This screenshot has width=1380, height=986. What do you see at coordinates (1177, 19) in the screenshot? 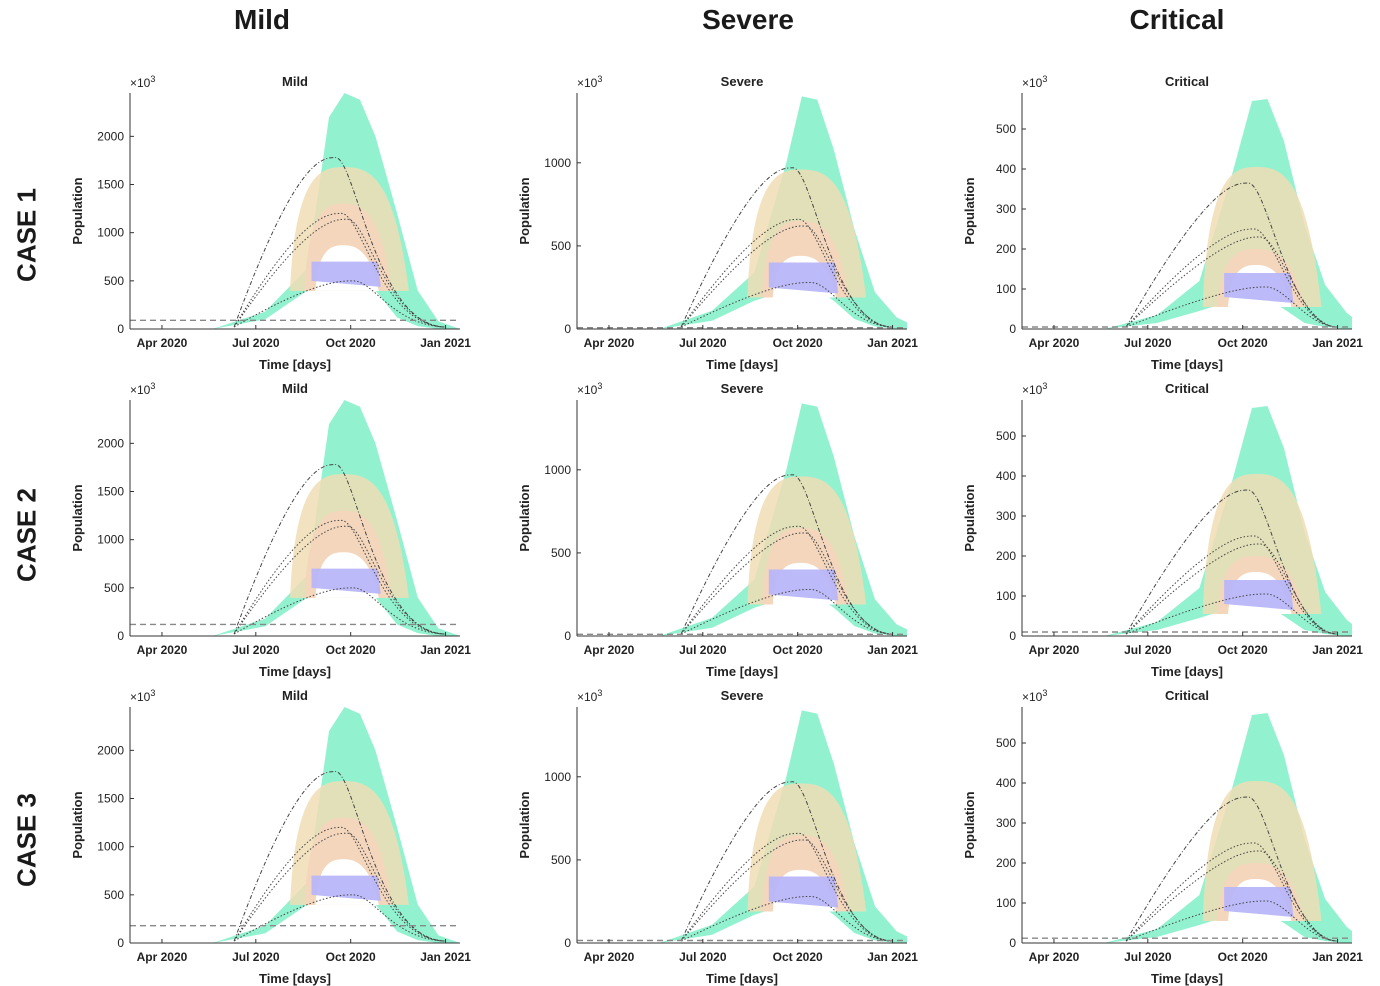
I see `column-header-critical: Critical` at bounding box center [1177, 19].